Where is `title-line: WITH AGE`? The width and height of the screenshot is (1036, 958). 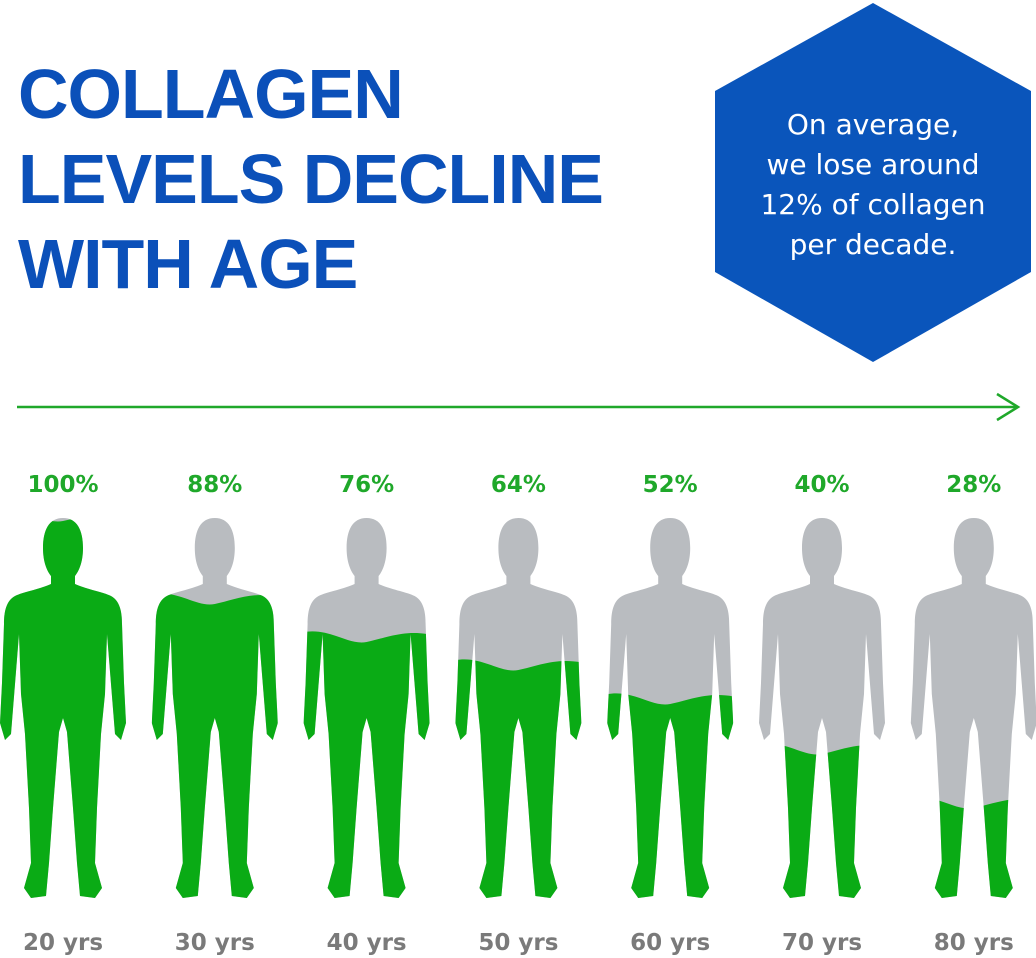 title-line: WITH AGE is located at coordinates (188, 264).